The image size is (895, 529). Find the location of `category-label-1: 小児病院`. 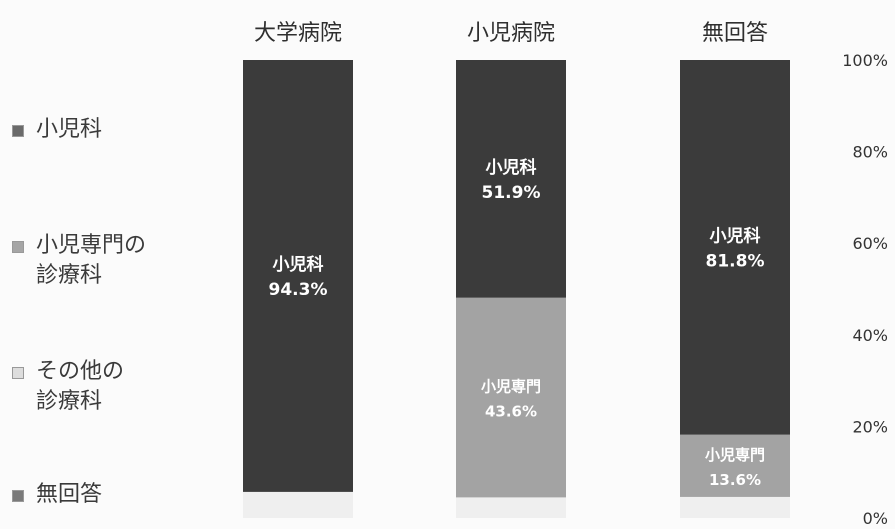

category-label-1: 小児病院 is located at coordinates (511, 33).